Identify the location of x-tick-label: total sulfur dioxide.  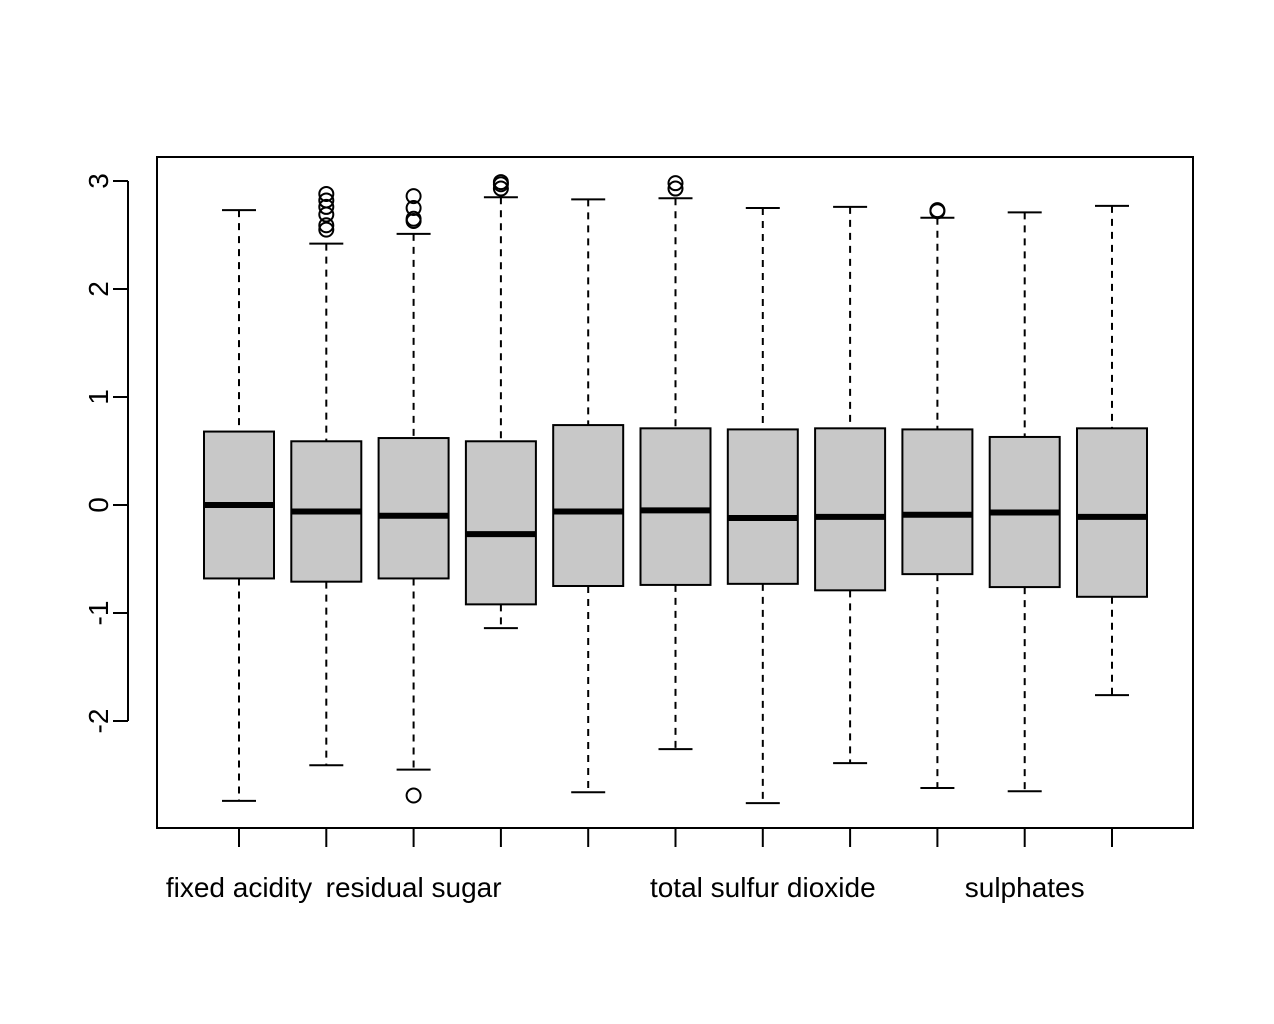
(763, 887).